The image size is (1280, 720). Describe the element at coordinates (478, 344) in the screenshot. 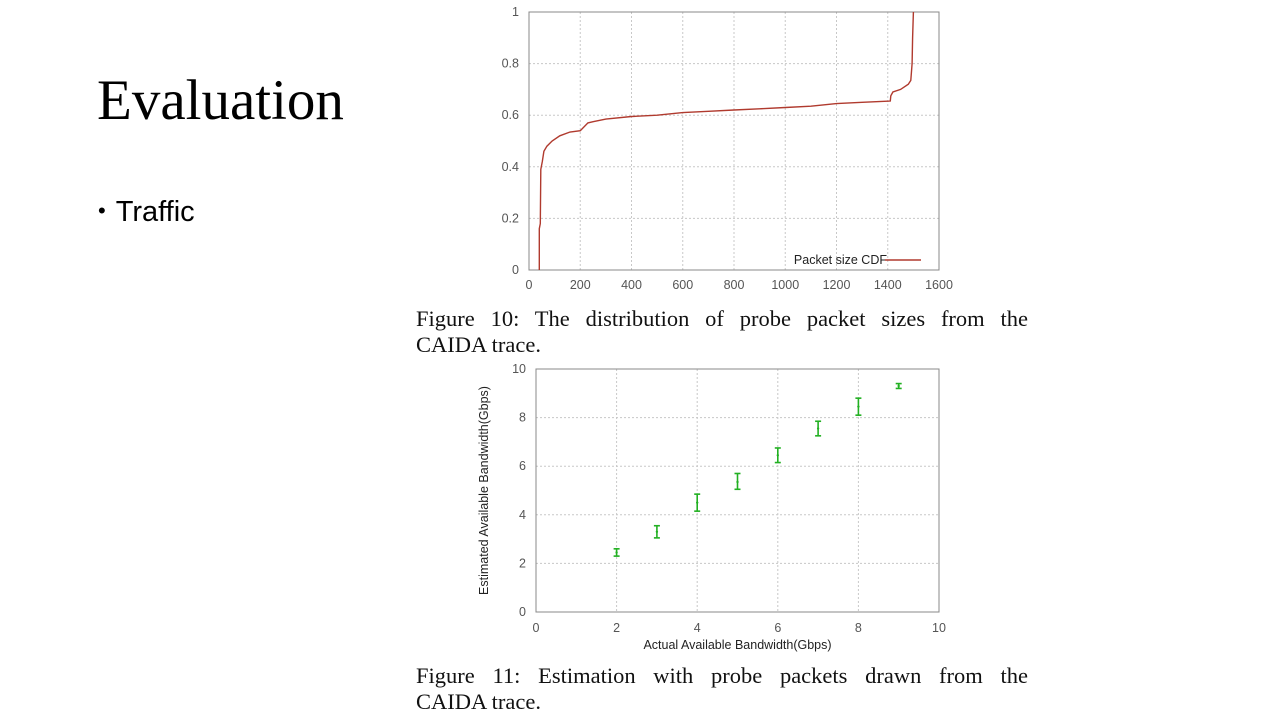

I see `figure-10-caption-line-2: CAIDA trace.` at that location.